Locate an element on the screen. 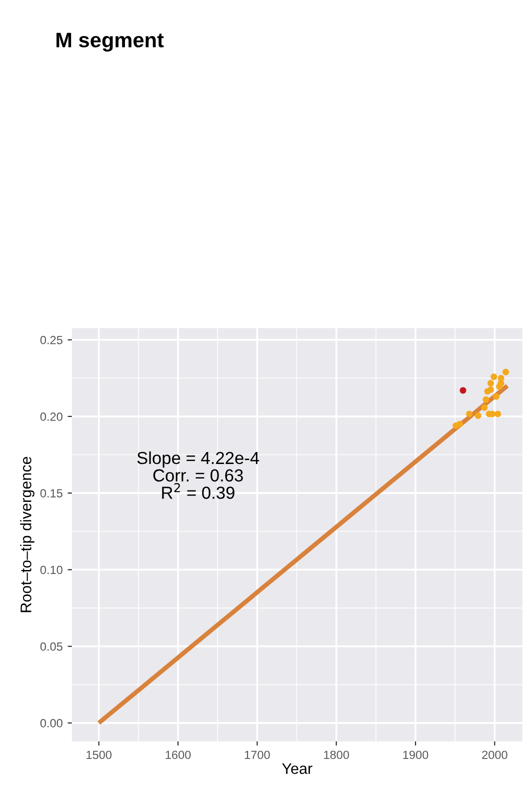 The height and width of the screenshot is (787, 525). x-tick-label: 1800 is located at coordinates (337, 755).